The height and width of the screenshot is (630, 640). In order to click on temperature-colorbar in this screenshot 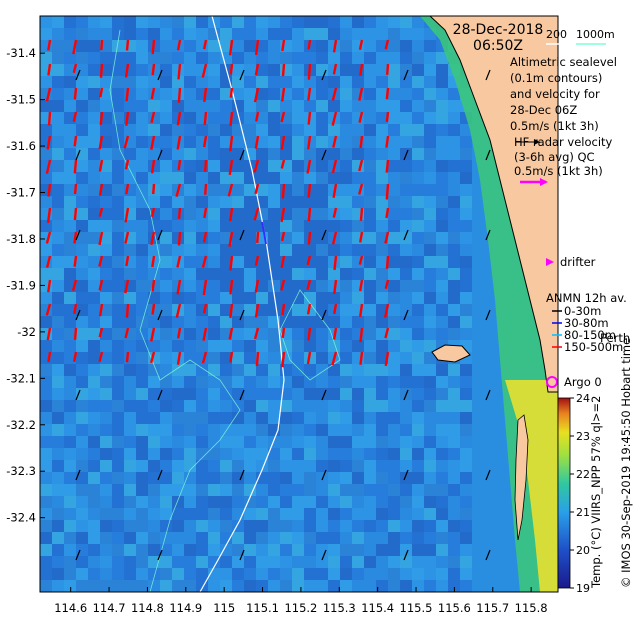, I will do `click(564, 493)`.